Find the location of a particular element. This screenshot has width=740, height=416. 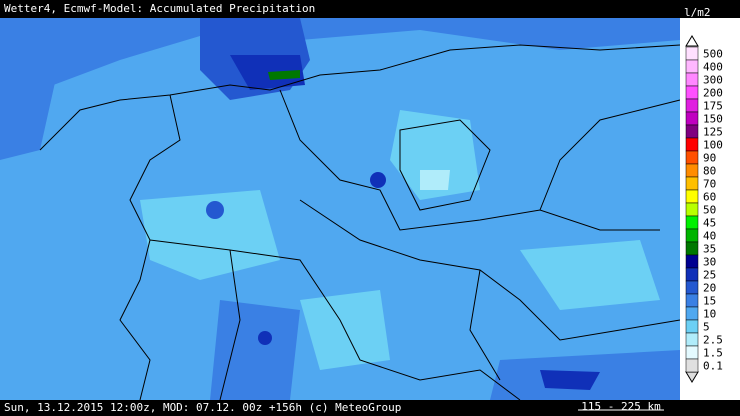

legend-label: 100 is located at coordinates (713, 145).